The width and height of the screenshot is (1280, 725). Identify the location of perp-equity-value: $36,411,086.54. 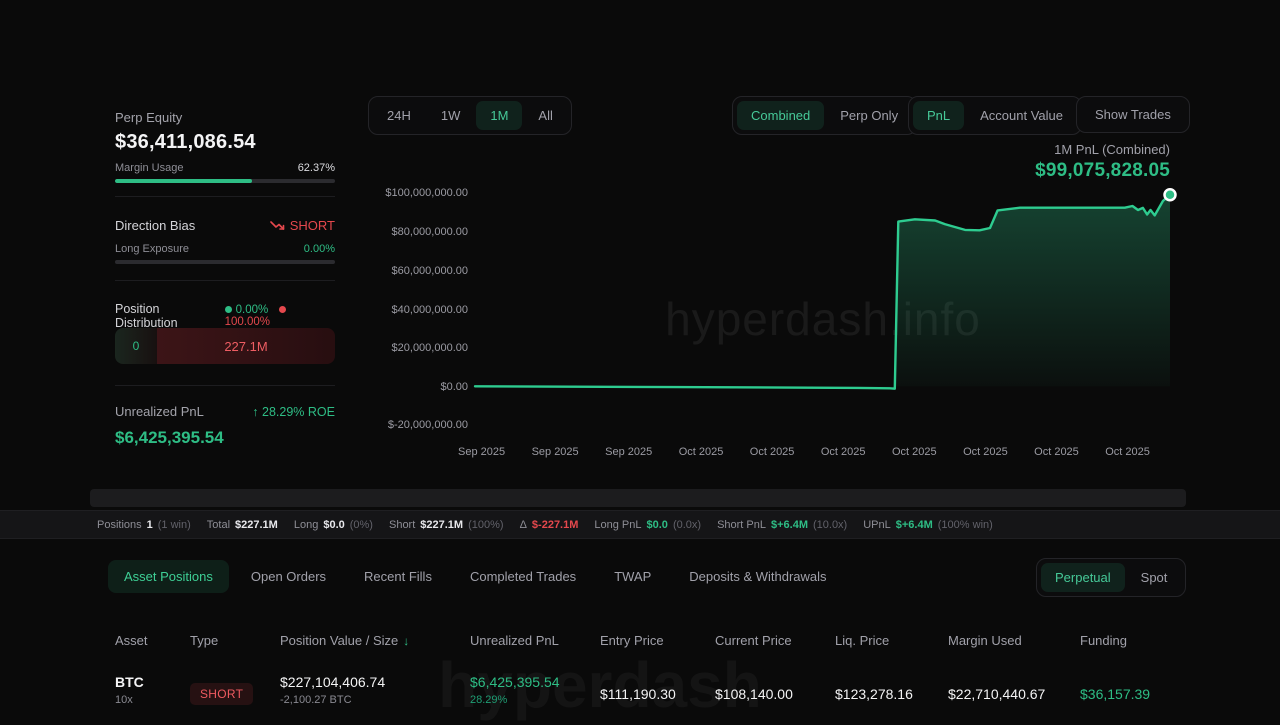
(185, 142).